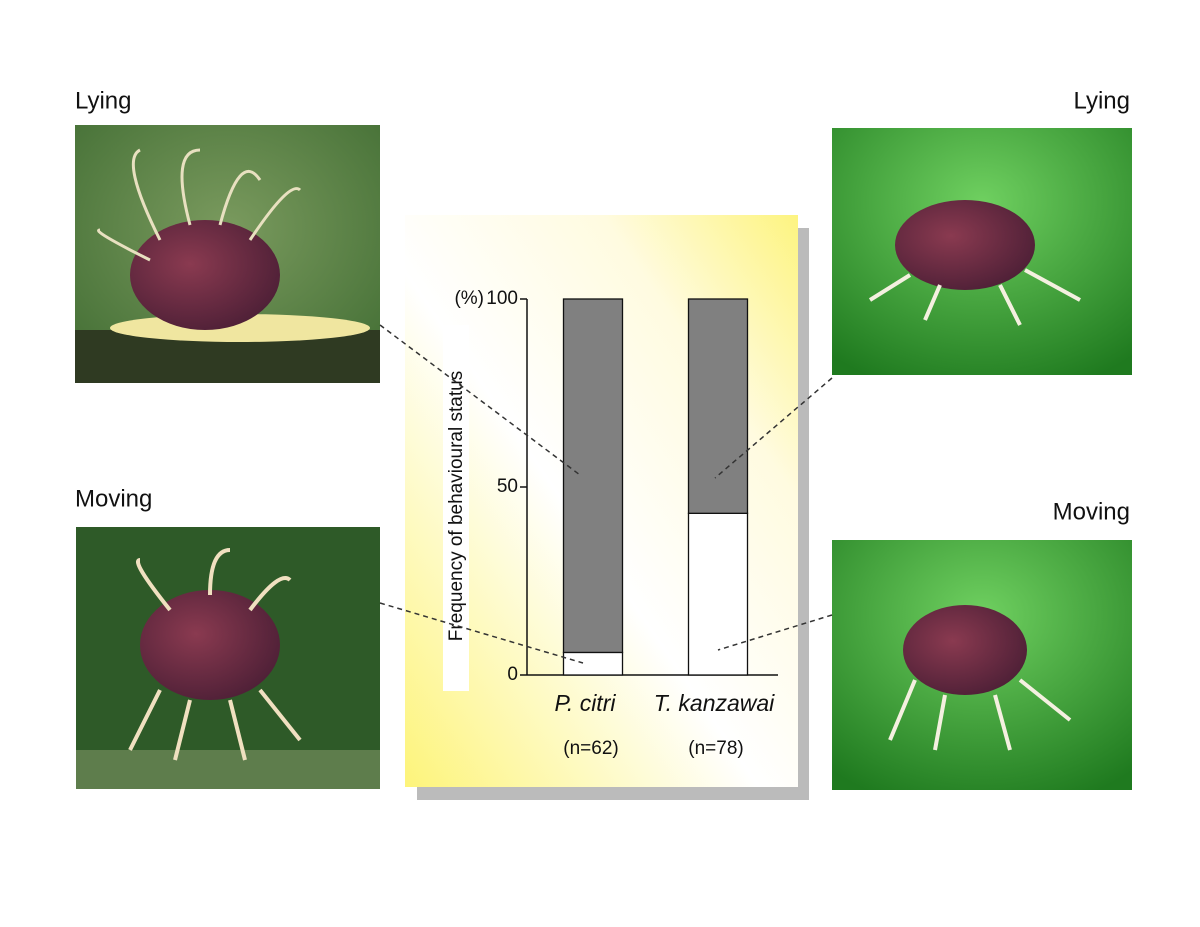 The height and width of the screenshot is (927, 1200). I want to click on photo-right-top, so click(982, 251).